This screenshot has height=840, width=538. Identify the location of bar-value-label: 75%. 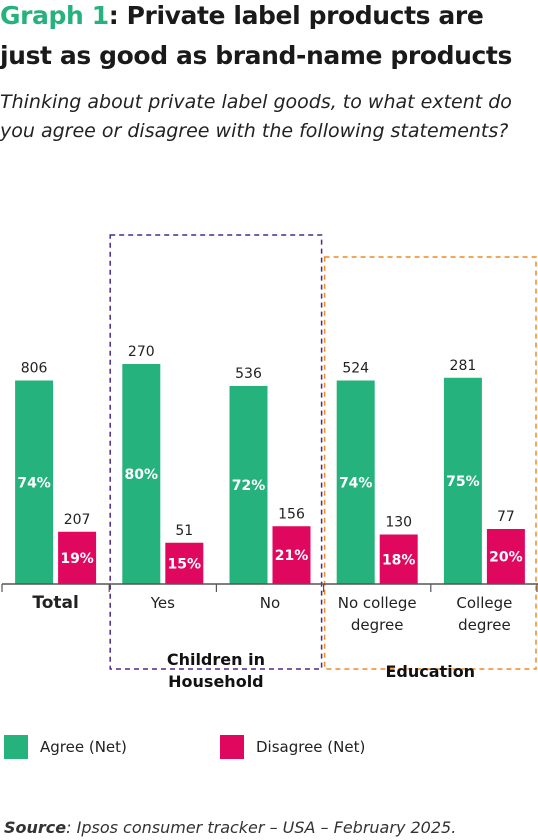
(463, 482).